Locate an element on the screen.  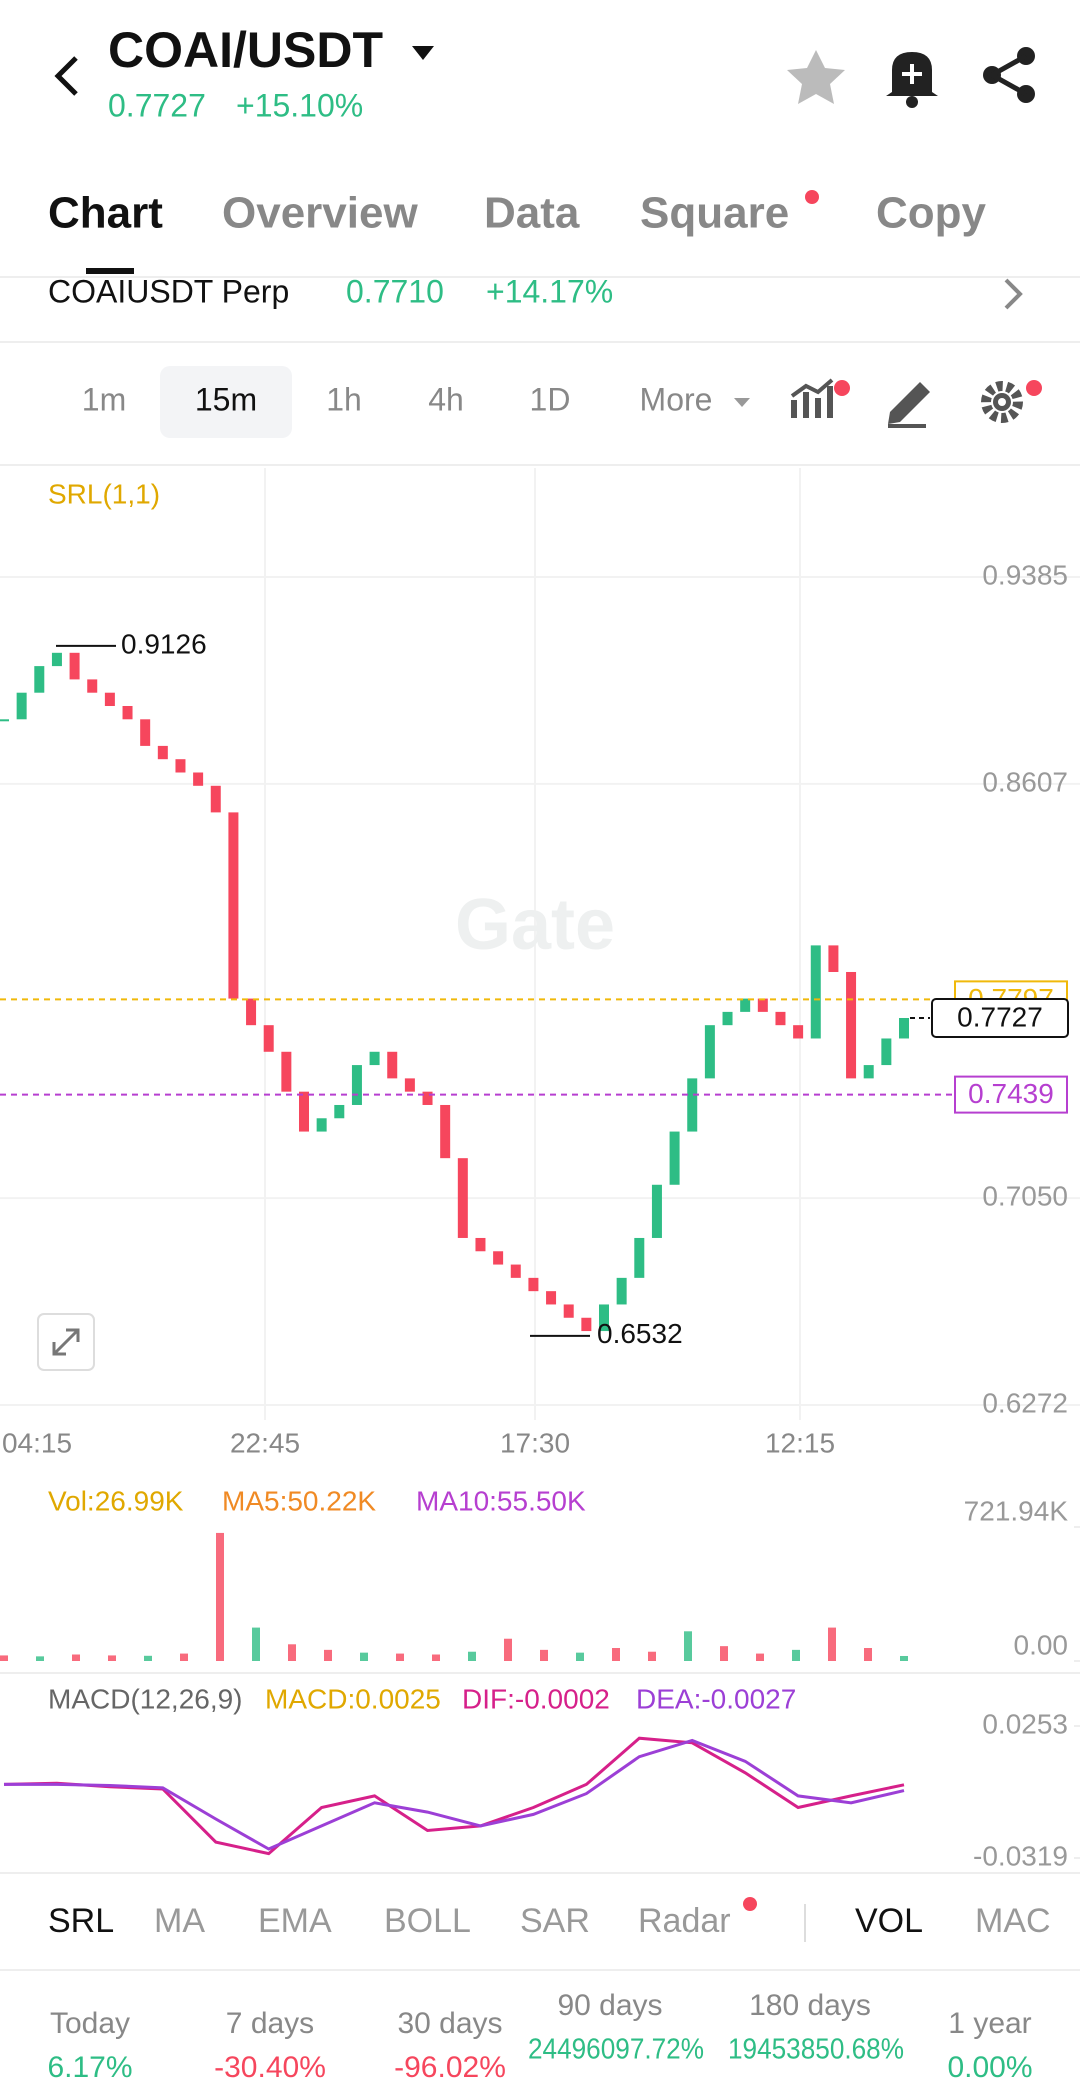
volume-label: Vol:26.99K is located at coordinates (116, 1500).